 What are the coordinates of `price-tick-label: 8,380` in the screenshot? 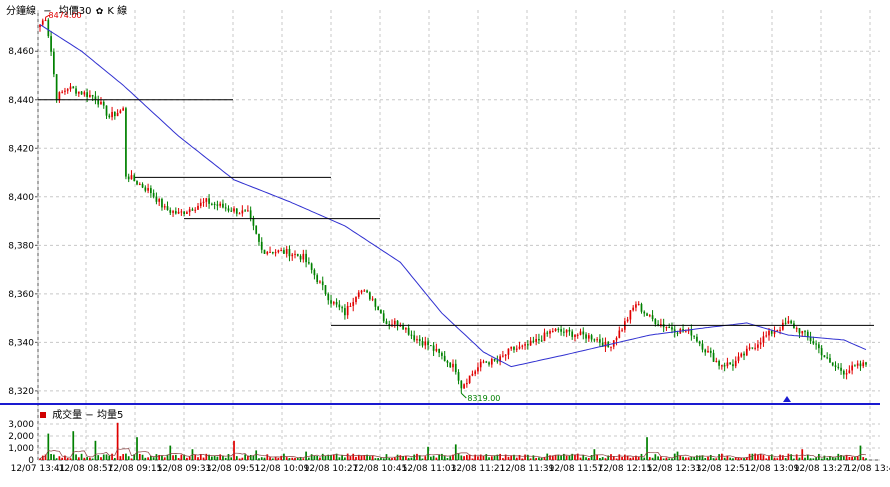 It's located at (21, 246).